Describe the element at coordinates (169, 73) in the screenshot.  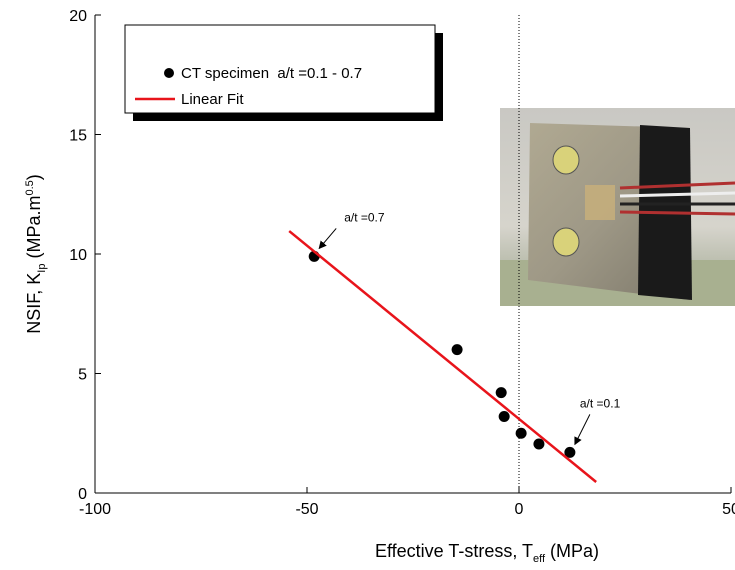
I see `legend-marker` at that location.